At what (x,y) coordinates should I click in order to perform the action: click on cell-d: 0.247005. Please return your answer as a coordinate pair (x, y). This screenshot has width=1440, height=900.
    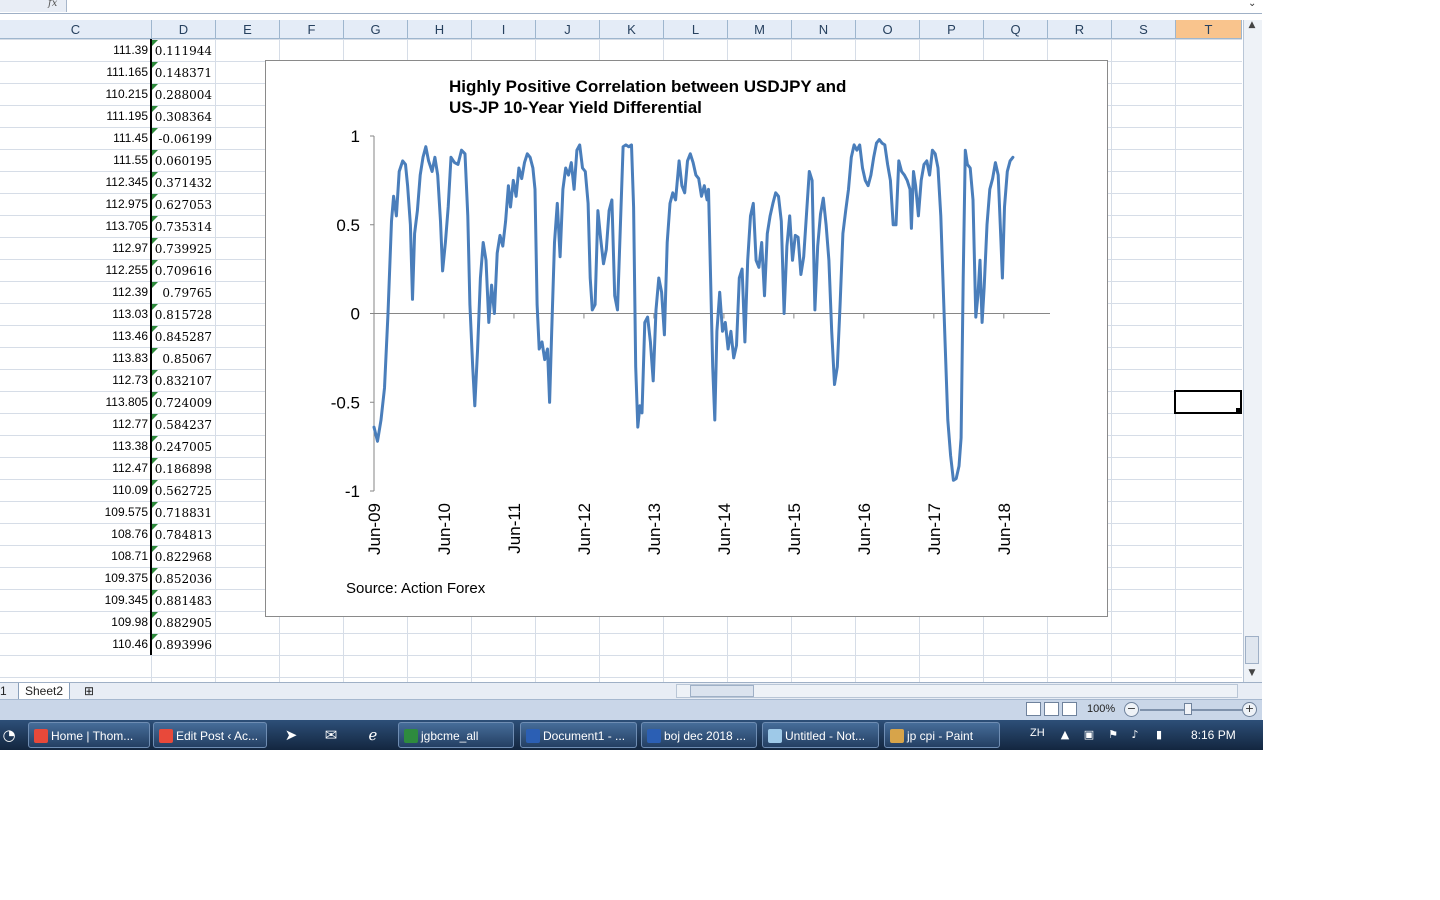
    Looking at the image, I should click on (183, 447).